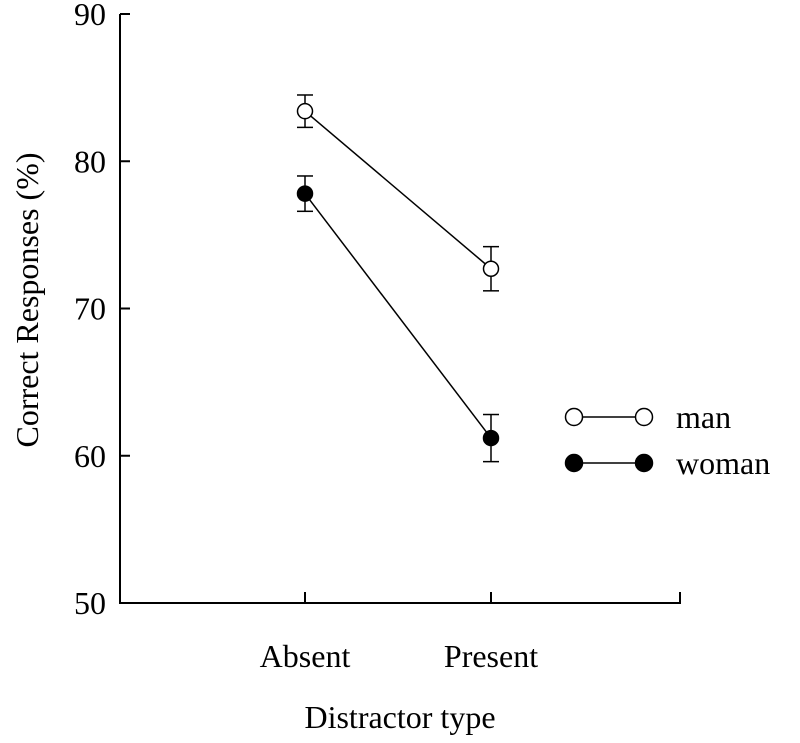  What do you see at coordinates (491, 656) in the screenshot?
I see `x-tick-label: Present` at bounding box center [491, 656].